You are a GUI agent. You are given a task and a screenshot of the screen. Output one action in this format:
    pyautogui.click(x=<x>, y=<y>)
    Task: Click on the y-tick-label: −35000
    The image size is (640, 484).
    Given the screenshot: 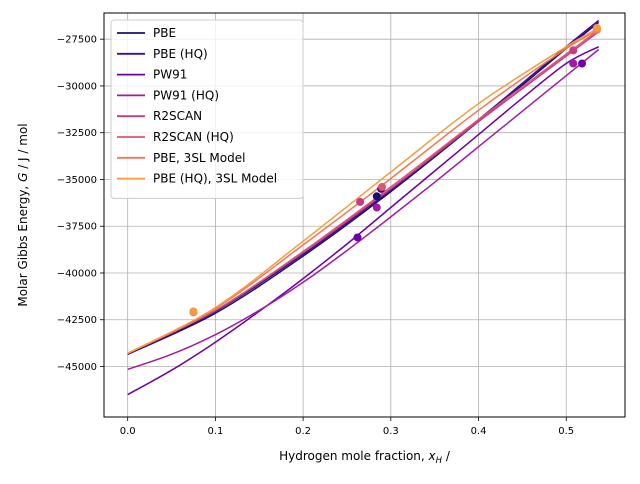 What is the action you would take?
    pyautogui.click(x=77, y=180)
    